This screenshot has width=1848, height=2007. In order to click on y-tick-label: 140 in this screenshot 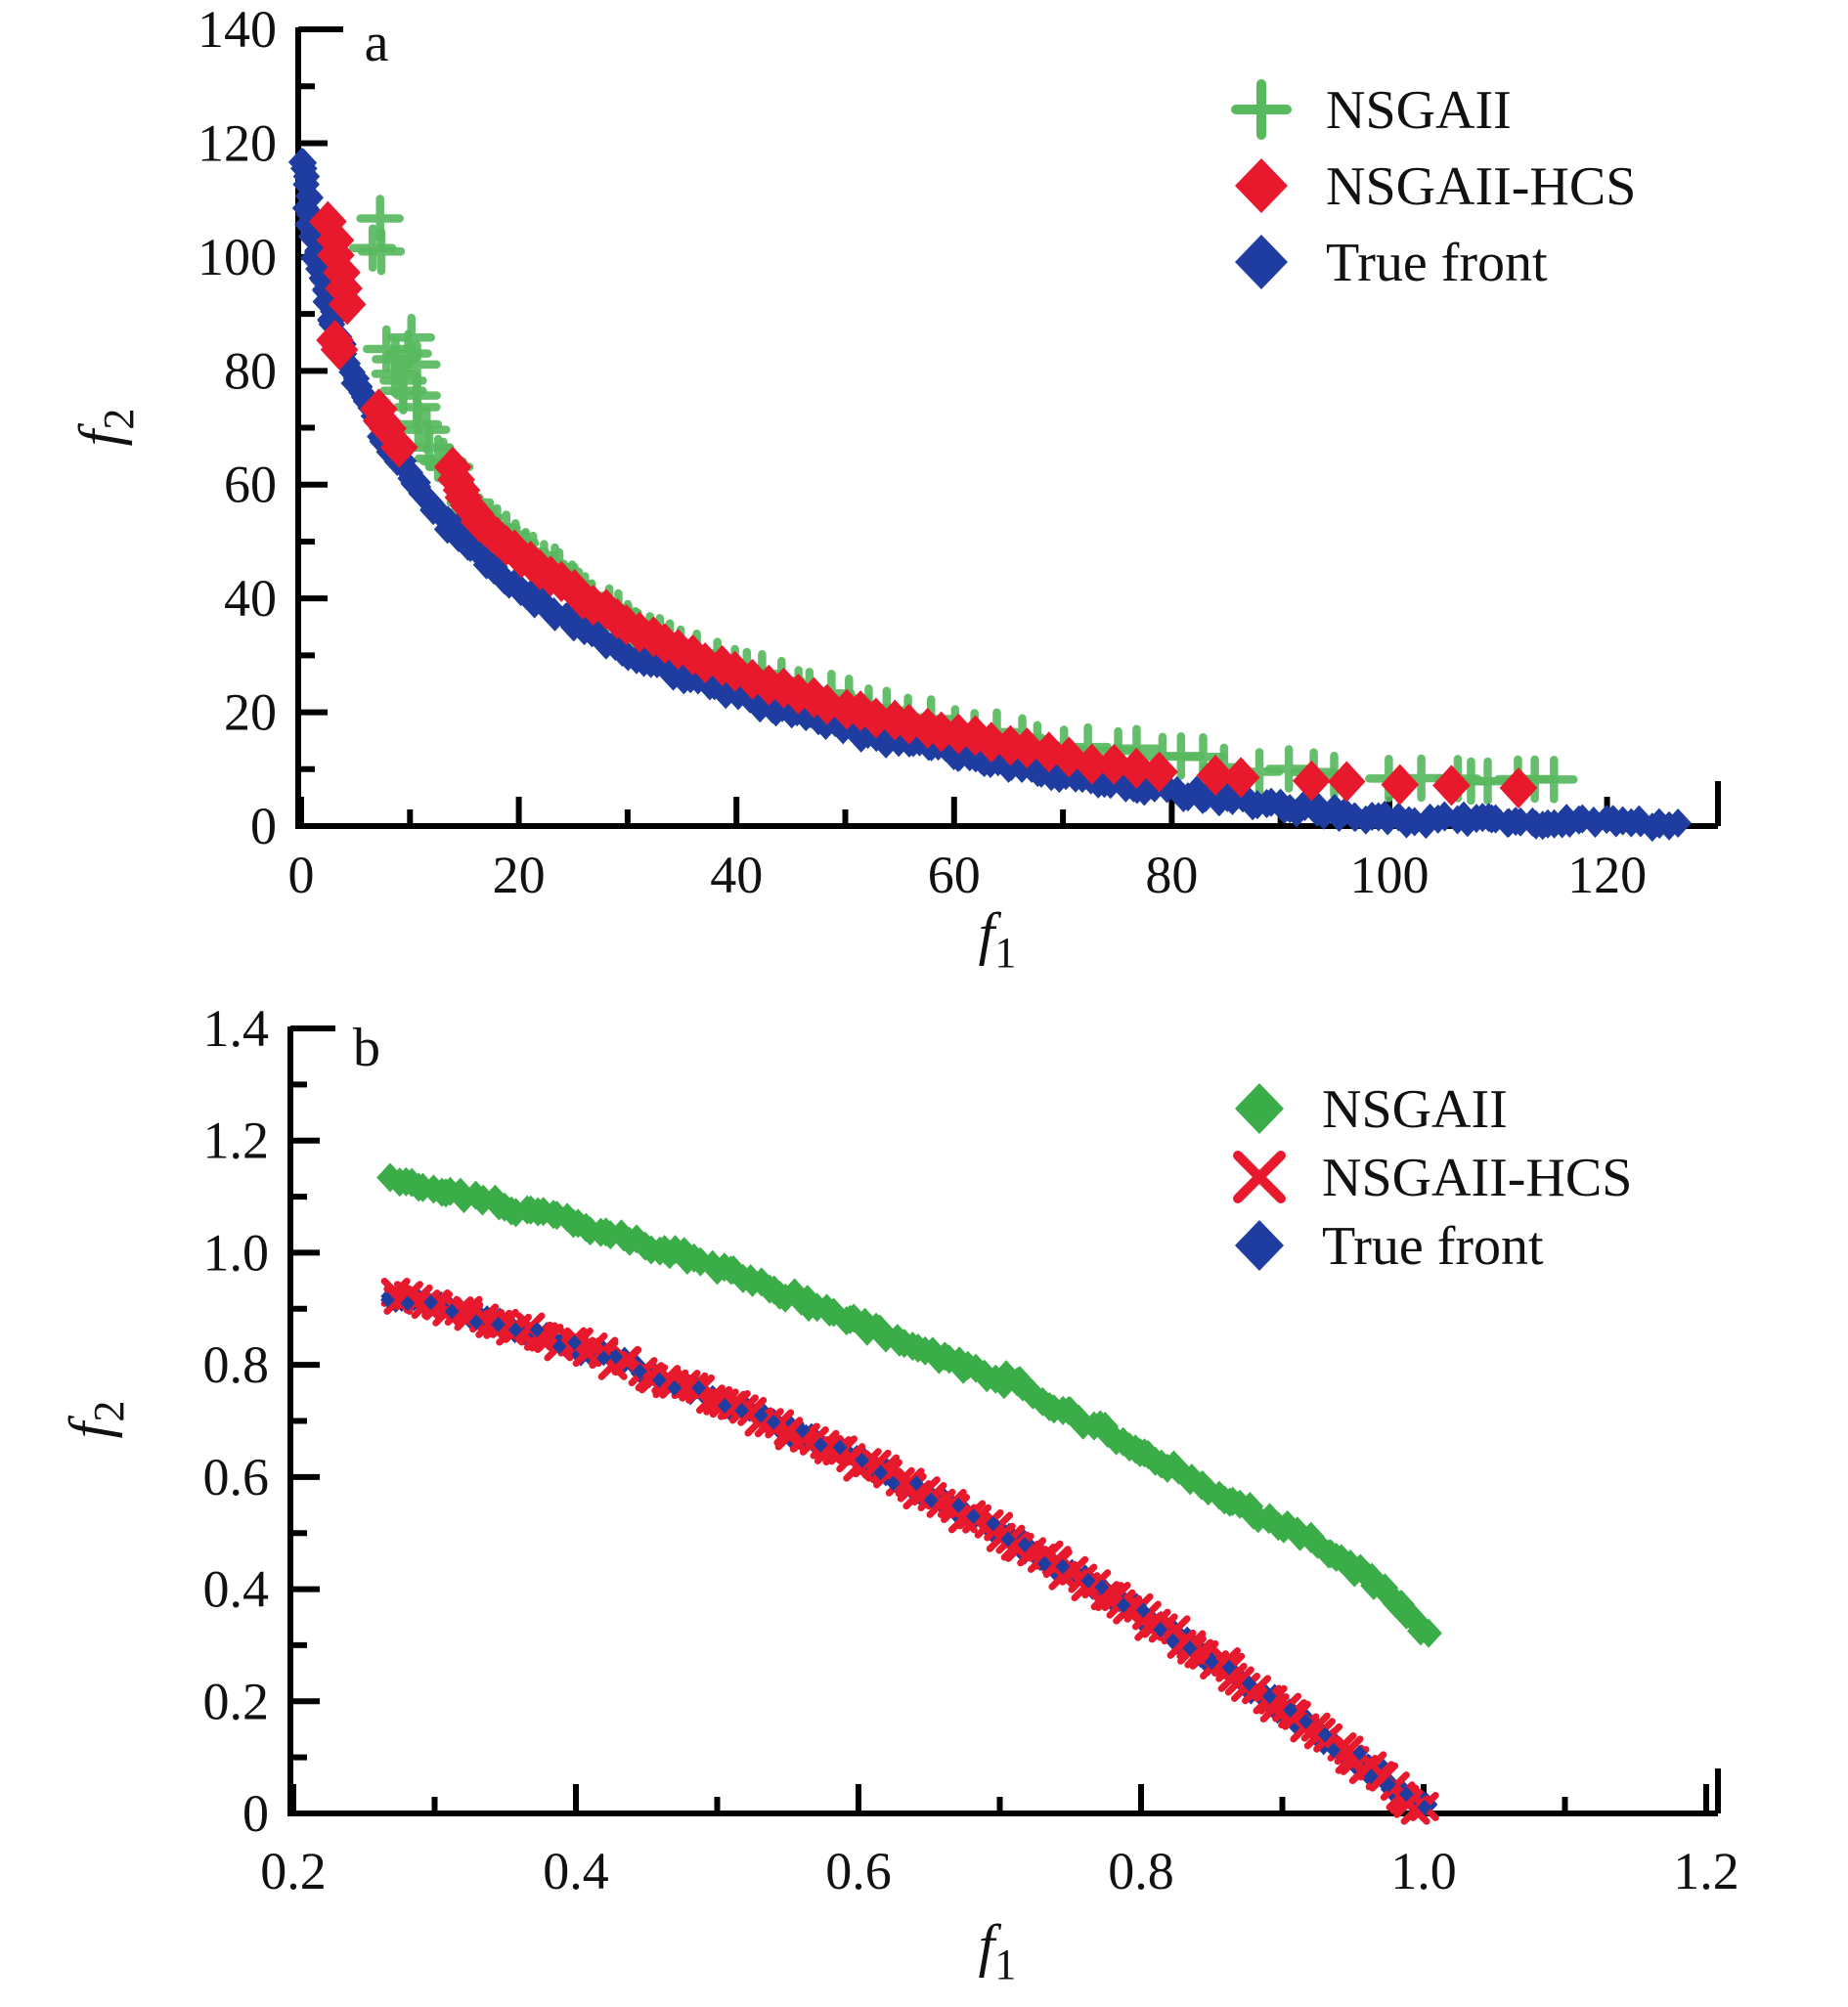, I will do `click(237, 30)`.